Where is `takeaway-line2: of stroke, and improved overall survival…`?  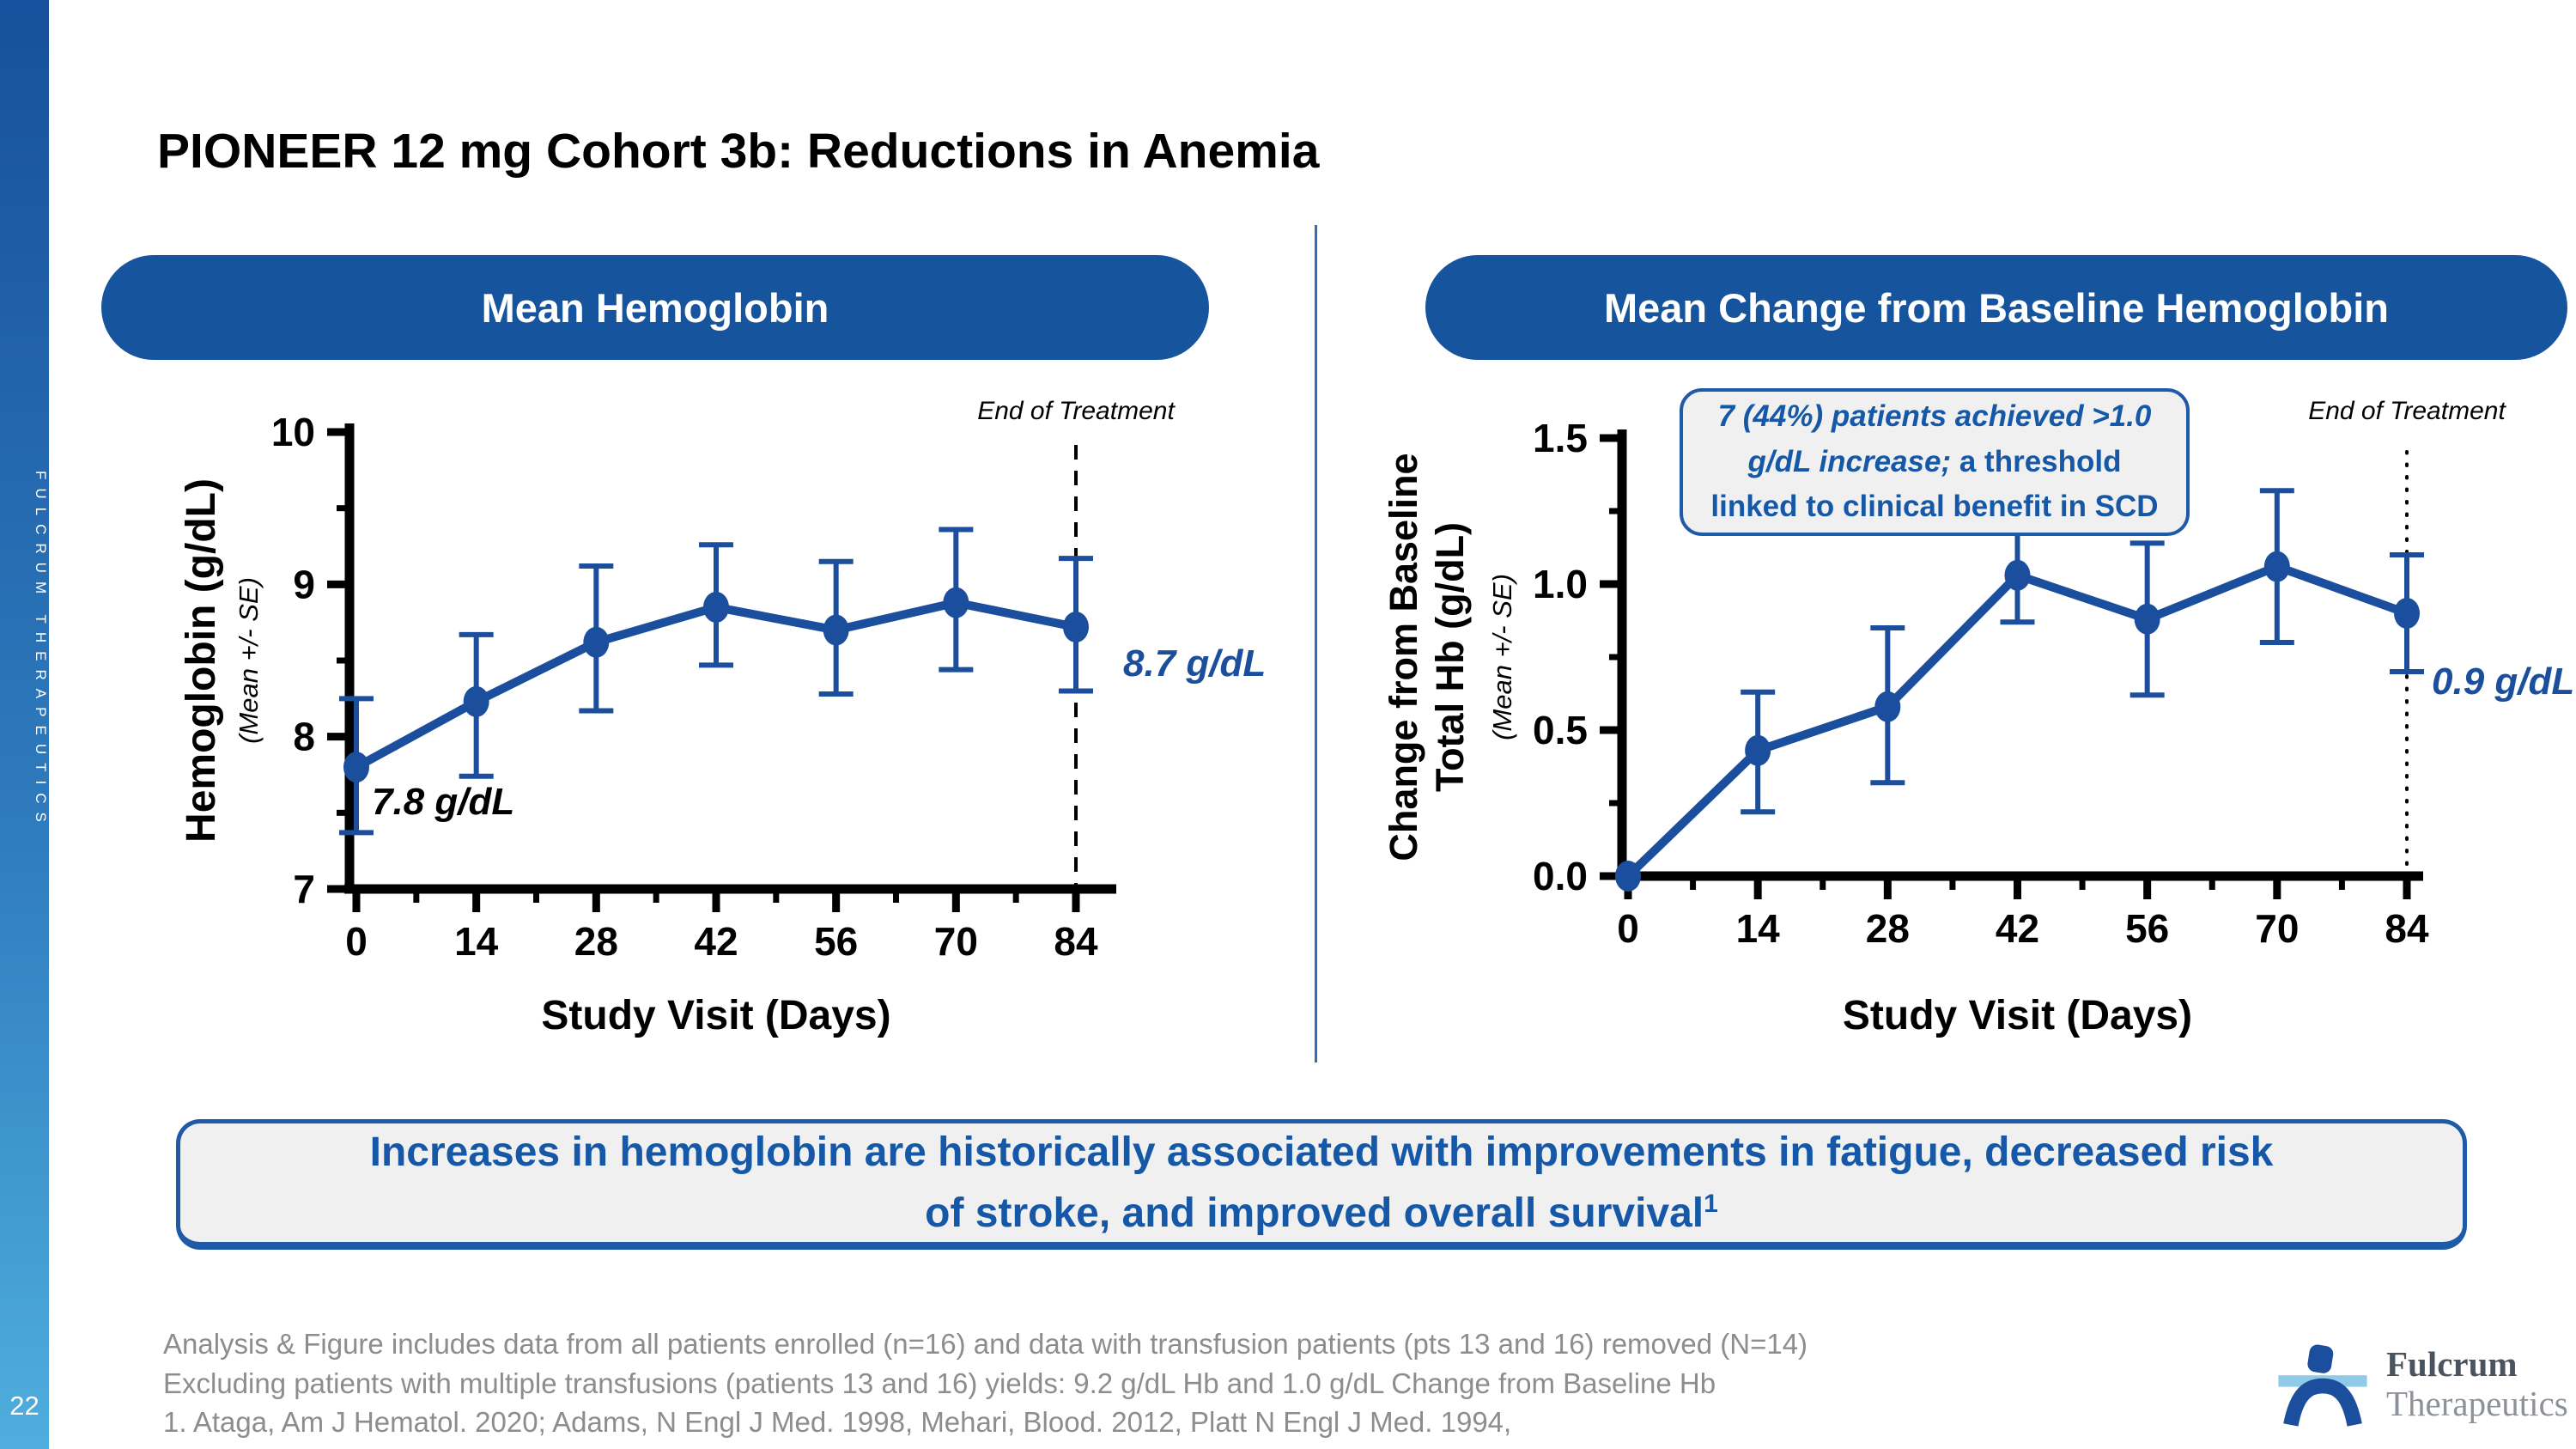
takeaway-line2: of stroke, and improved overall survival… is located at coordinates (1321, 1213).